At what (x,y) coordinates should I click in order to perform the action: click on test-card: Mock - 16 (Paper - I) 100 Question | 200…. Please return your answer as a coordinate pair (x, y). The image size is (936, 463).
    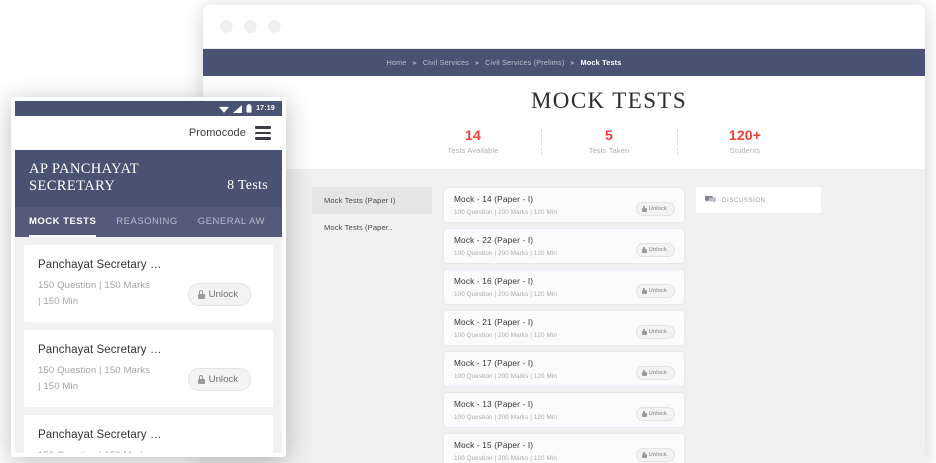
    Looking at the image, I should click on (564, 287).